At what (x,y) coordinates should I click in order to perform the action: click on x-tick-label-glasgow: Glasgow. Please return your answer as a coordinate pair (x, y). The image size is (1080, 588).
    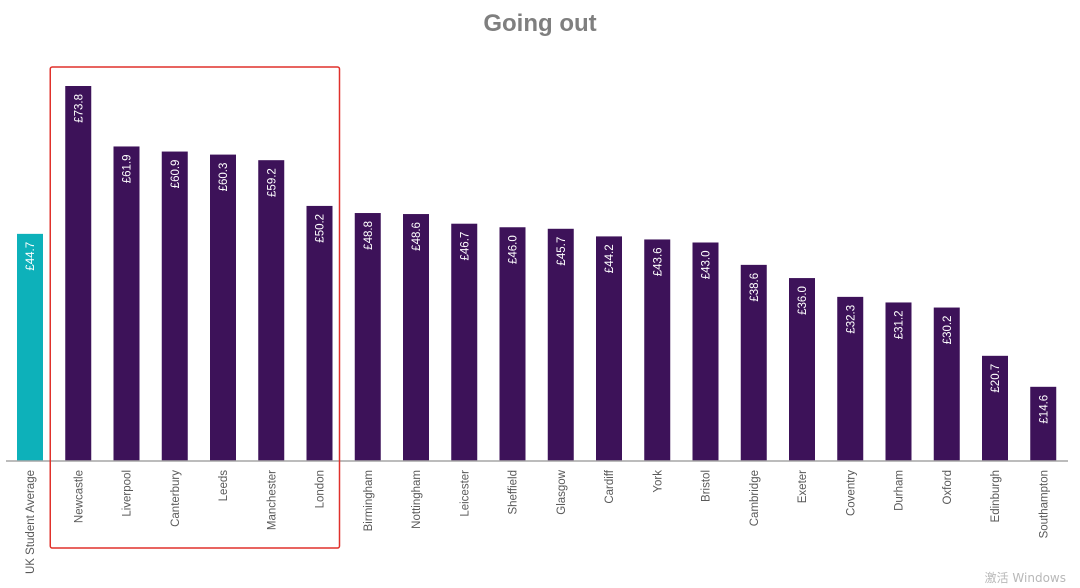
    Looking at the image, I should click on (562, 491).